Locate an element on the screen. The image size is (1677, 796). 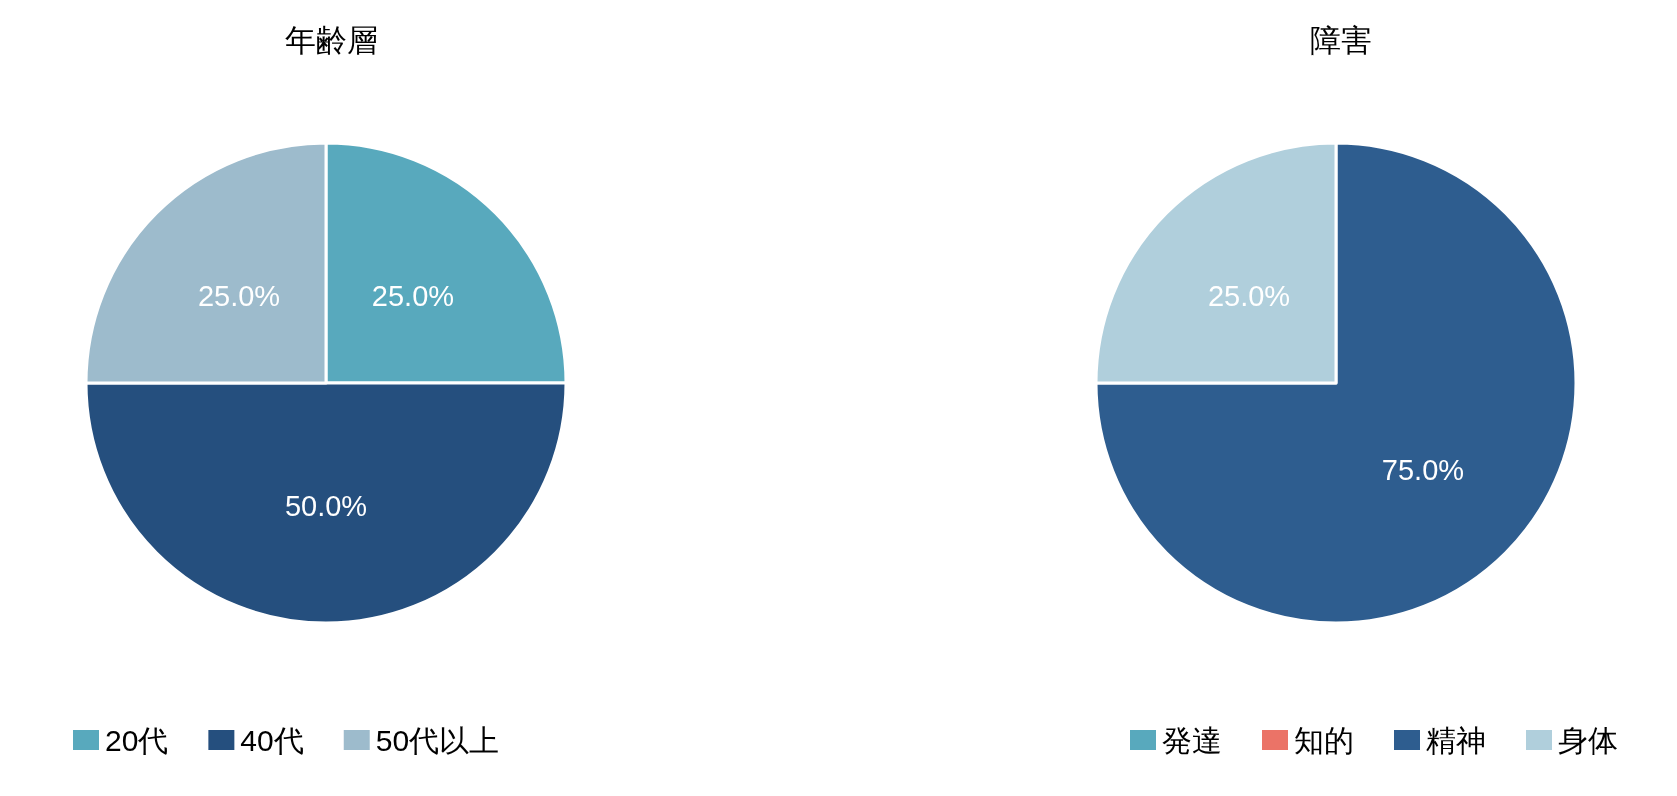
legend-label: 発達 is located at coordinates (1192, 740).